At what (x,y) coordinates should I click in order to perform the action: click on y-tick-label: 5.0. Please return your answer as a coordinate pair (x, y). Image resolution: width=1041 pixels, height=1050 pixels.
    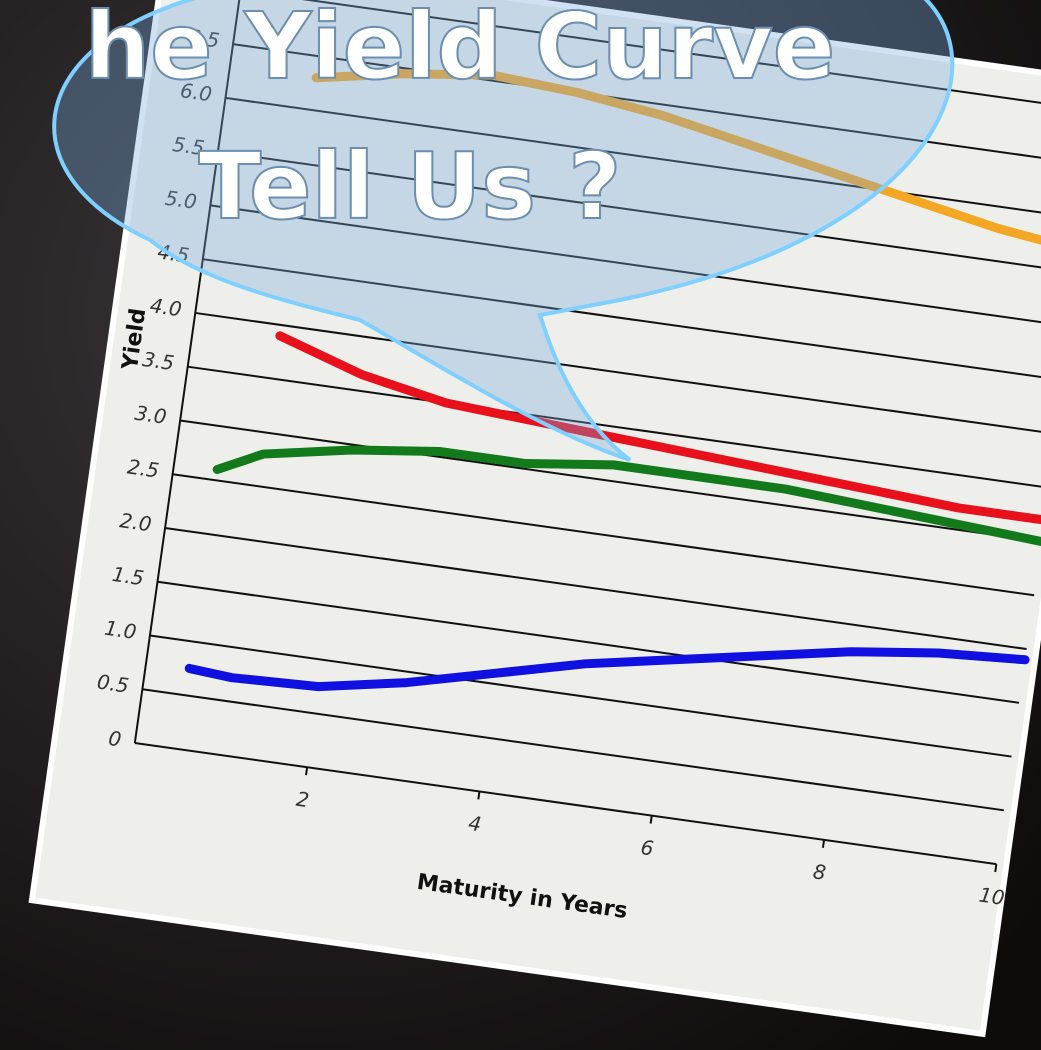
    Looking at the image, I should click on (181, 200).